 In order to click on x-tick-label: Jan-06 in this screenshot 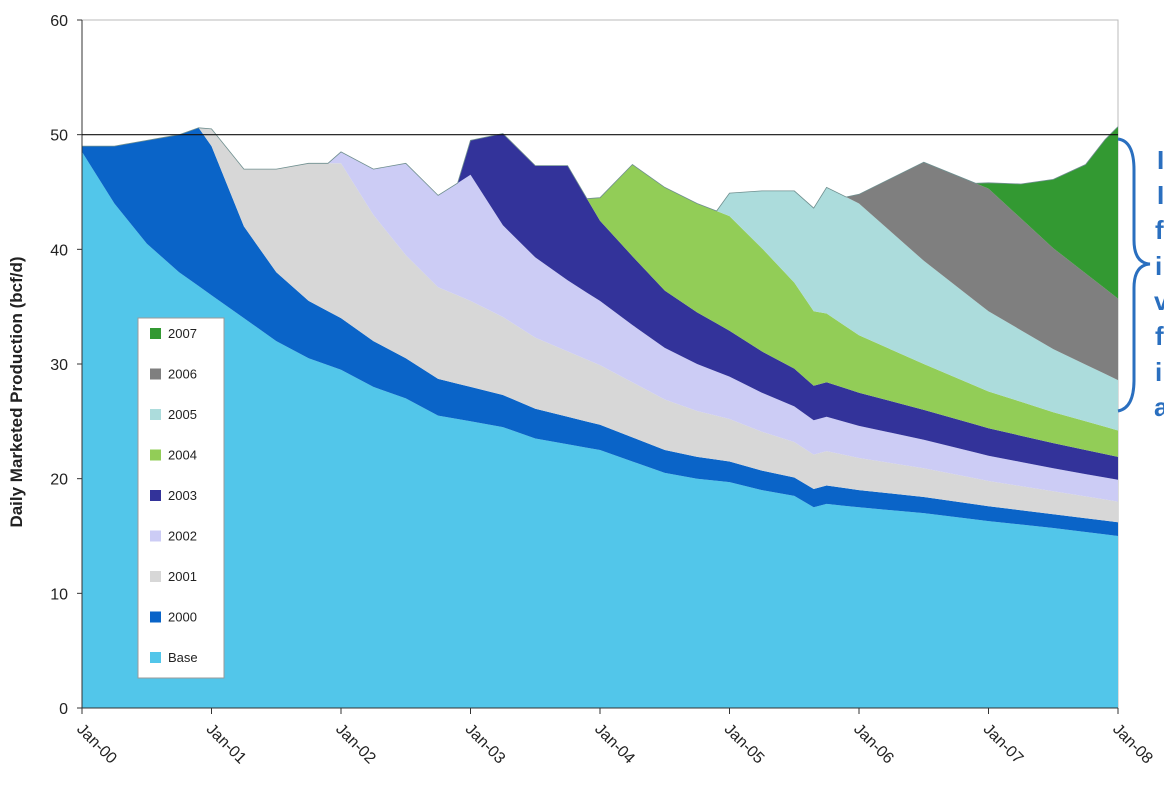, I will do `click(873, 744)`.